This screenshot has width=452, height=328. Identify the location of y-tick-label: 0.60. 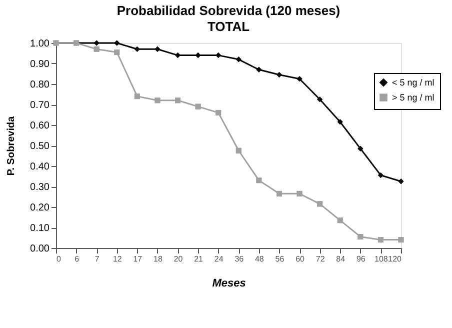
(40, 126).